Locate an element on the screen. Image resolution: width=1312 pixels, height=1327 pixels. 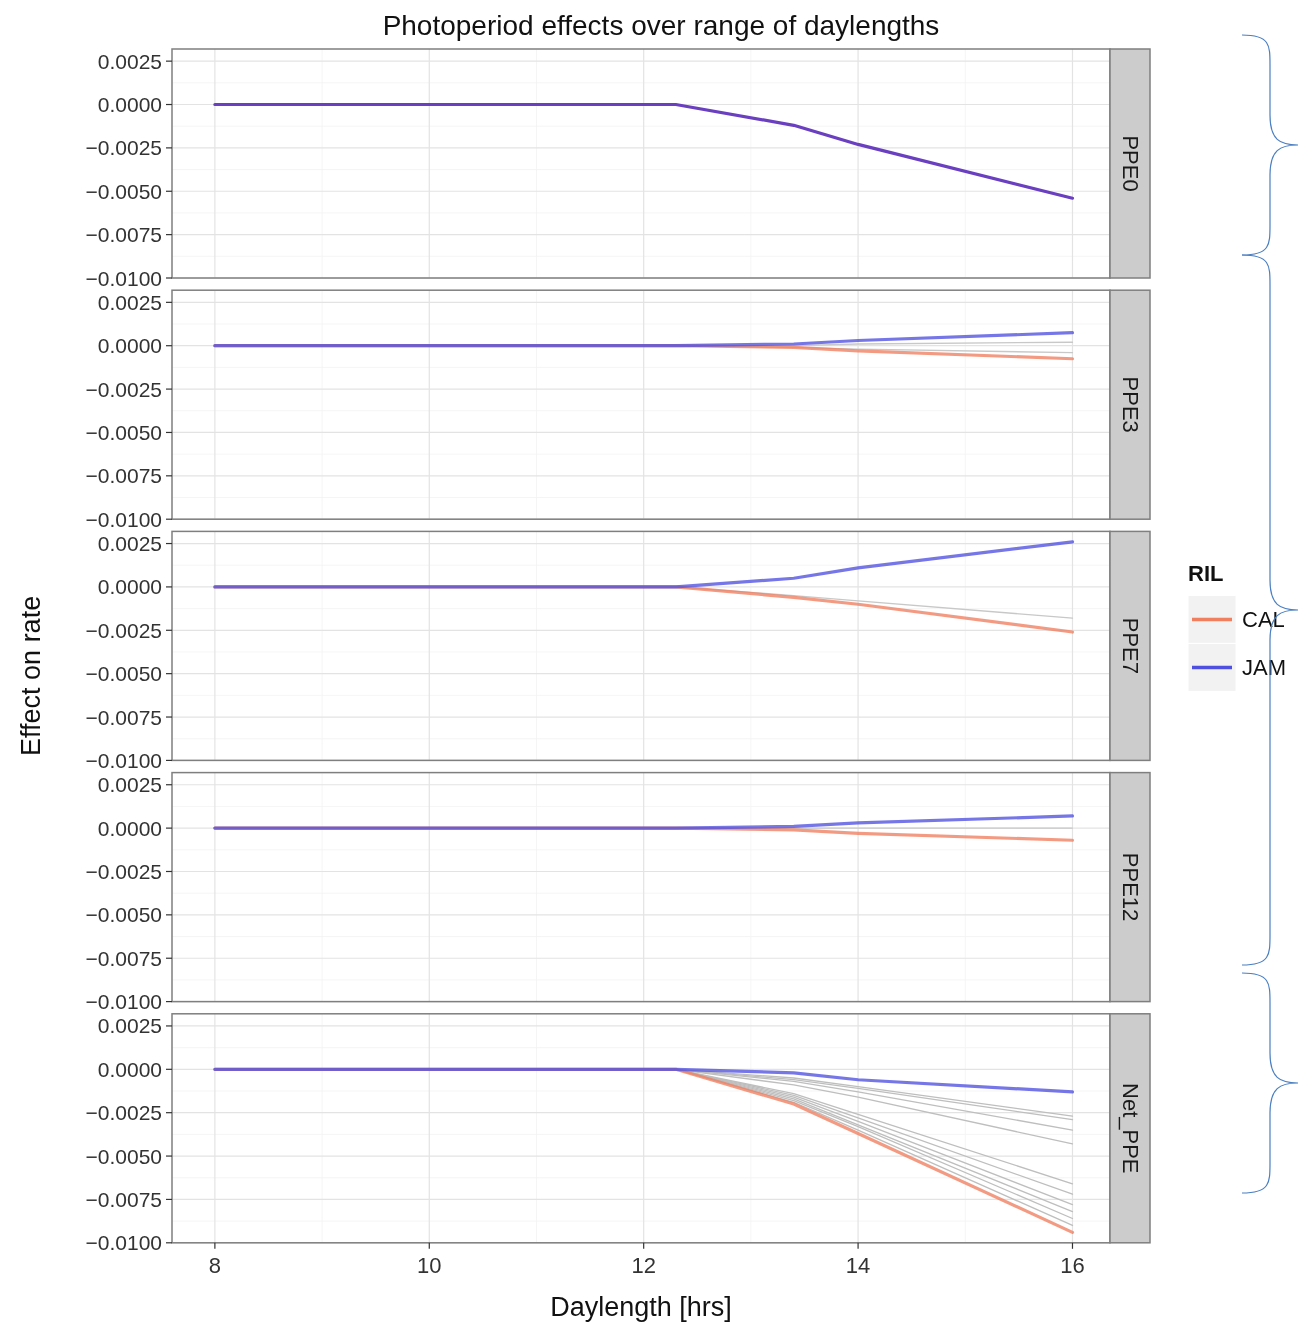
x-tick-label: 14 is located at coordinates (858, 1265).